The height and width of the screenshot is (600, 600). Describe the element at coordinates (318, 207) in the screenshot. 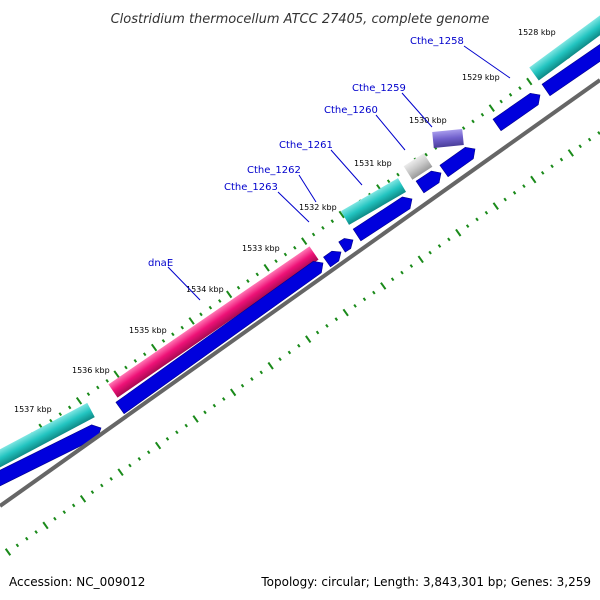

I see `tick-label: 1532 kbp` at that location.